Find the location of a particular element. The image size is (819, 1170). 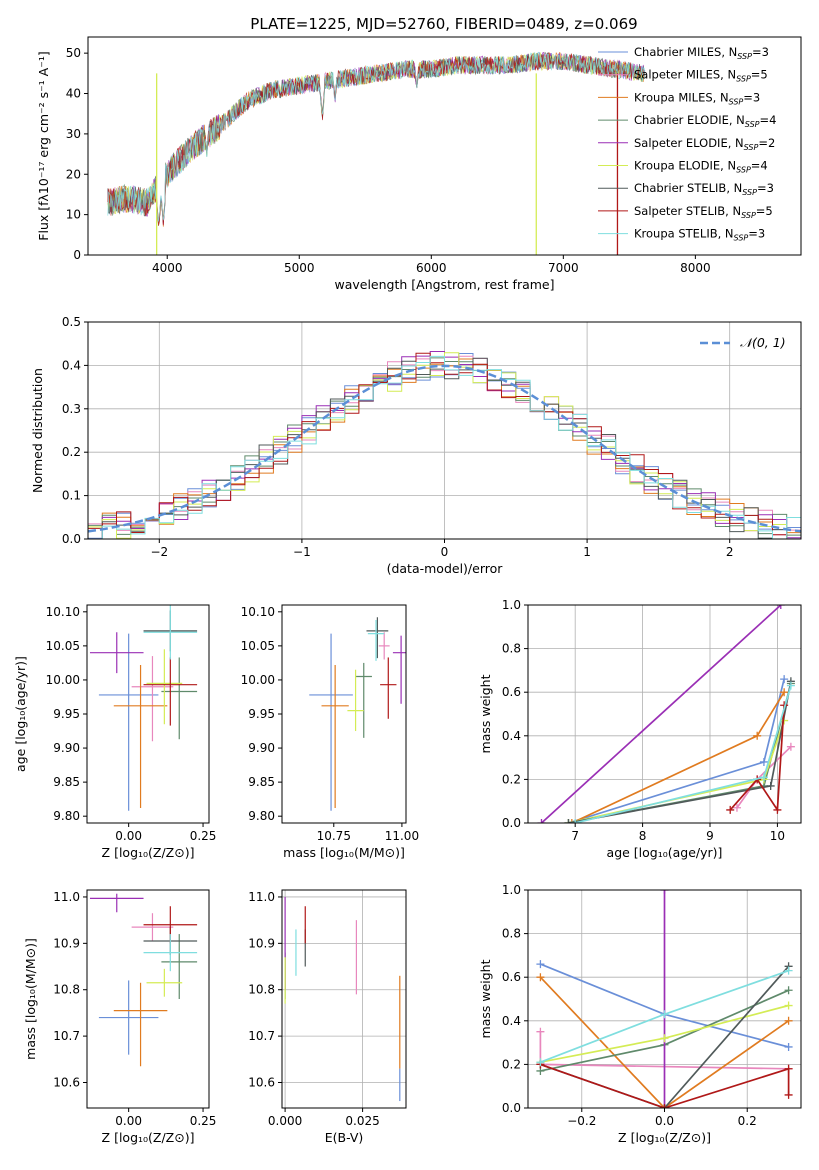

y-tick-label: 0.1 is located at coordinates (71, 496).